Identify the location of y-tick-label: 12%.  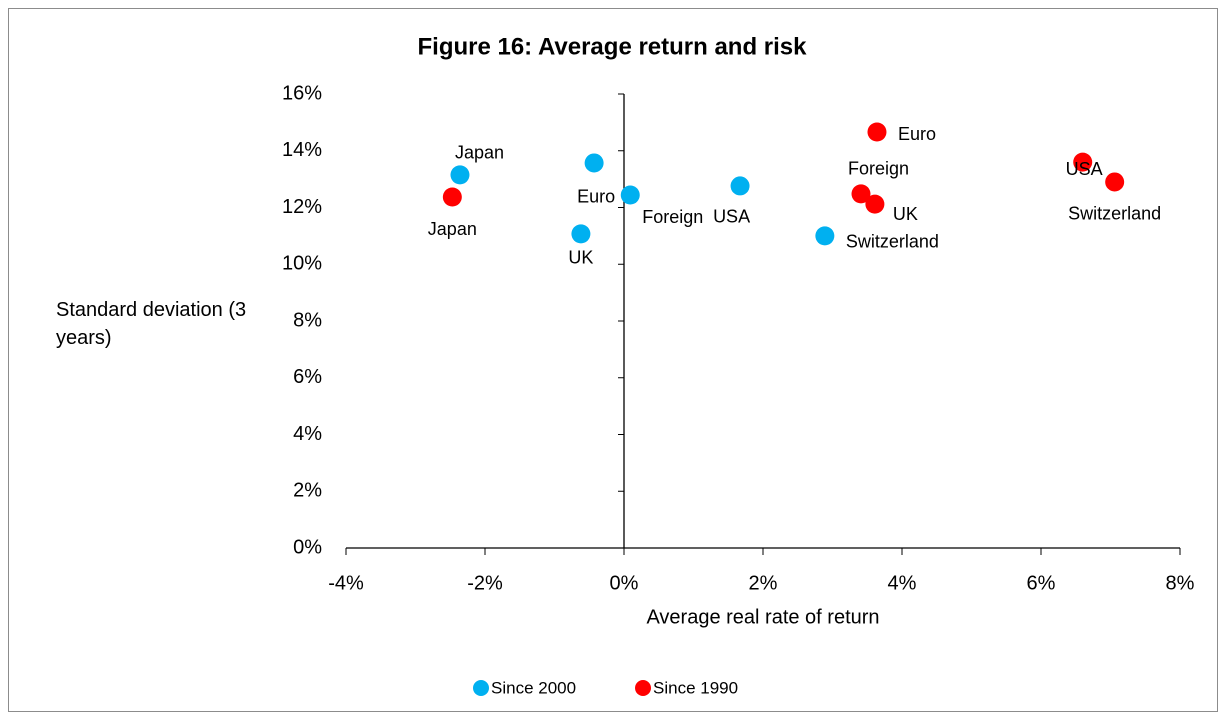
(302, 207).